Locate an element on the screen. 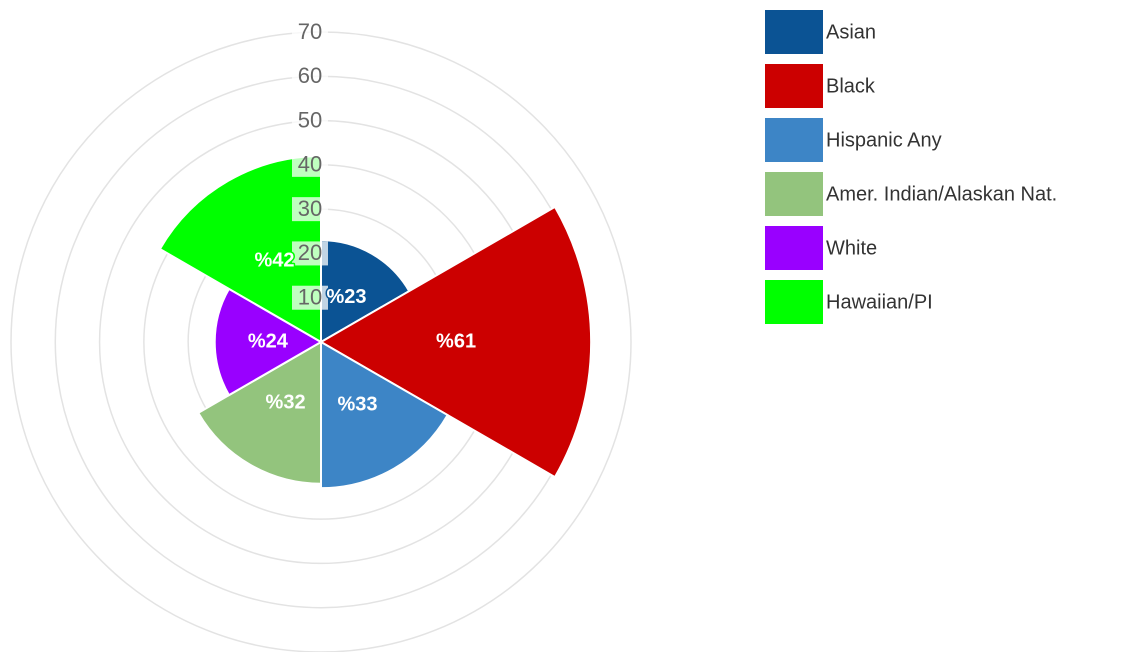 This screenshot has width=1121, height=652. ticks: 10 20 30 40 50 60 70 is located at coordinates (310, 164).